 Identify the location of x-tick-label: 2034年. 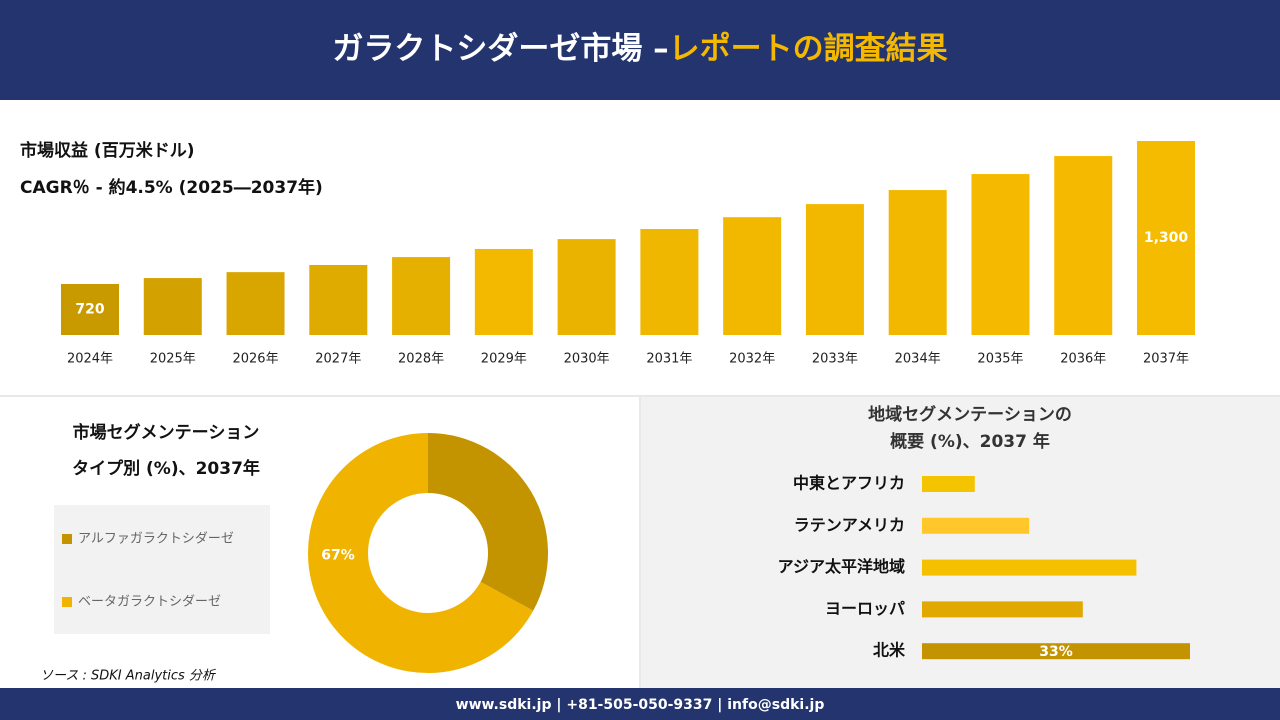
(918, 359).